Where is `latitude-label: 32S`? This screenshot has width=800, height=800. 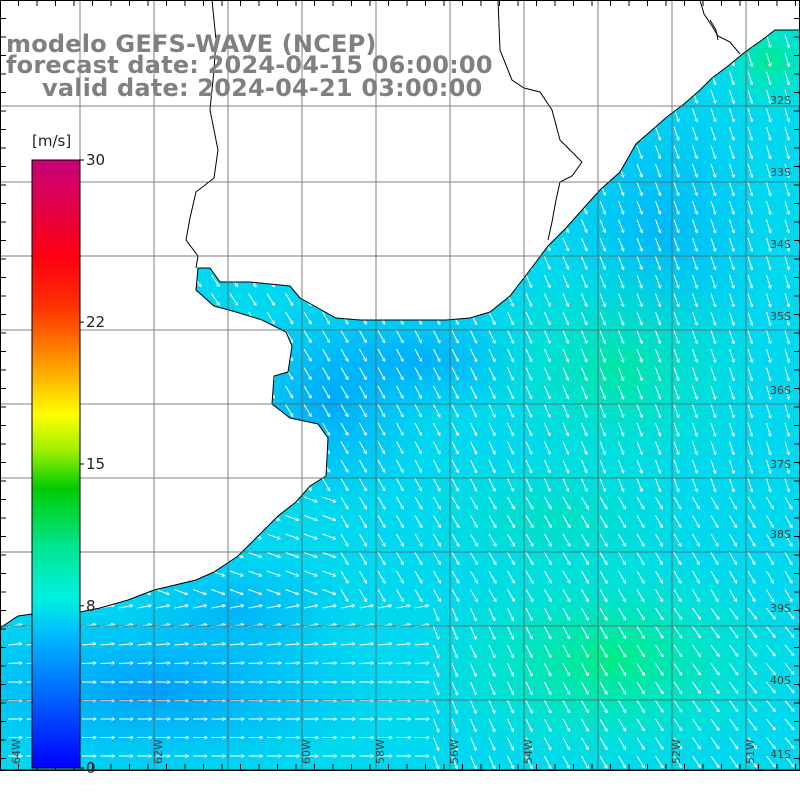
latitude-label: 32S is located at coordinates (780, 100).